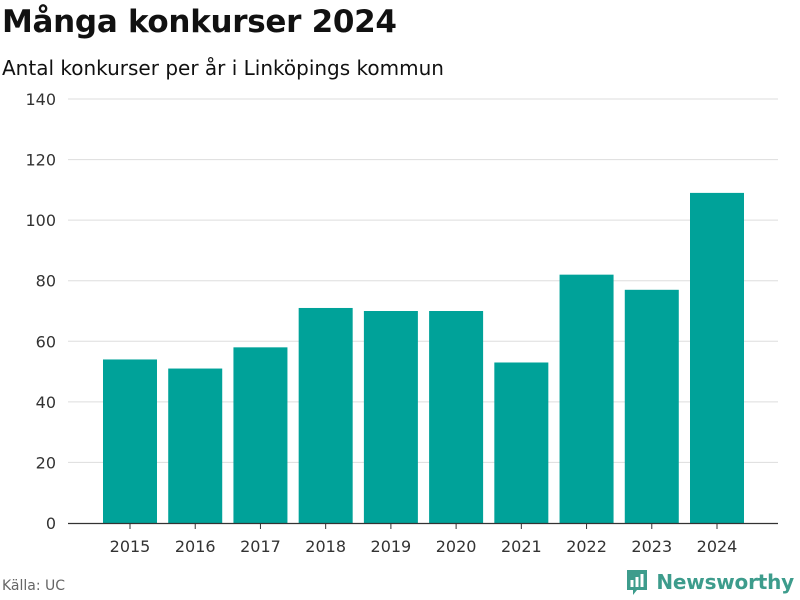 The image size is (800, 600). What do you see at coordinates (46, 462) in the screenshot?
I see `y-tick-label: 20` at bounding box center [46, 462].